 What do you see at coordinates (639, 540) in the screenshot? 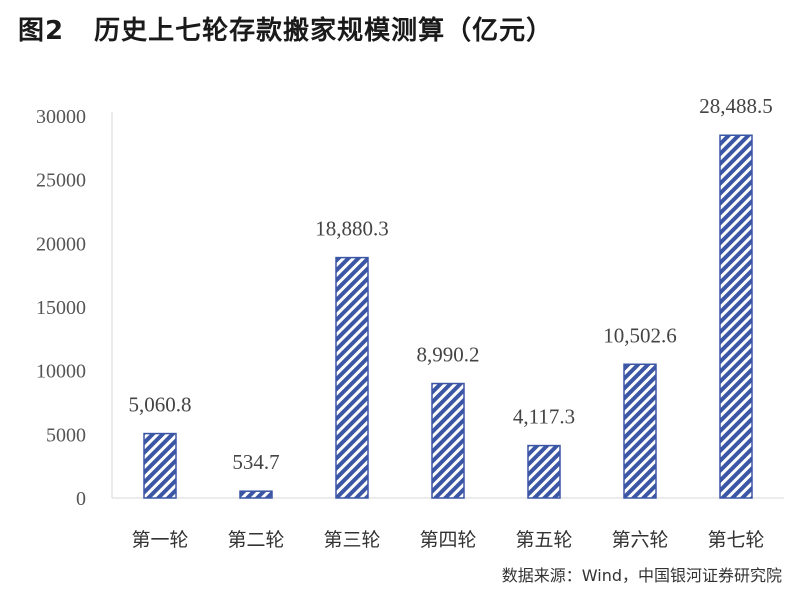
I see `x-tick-label: 第六轮` at bounding box center [639, 540].